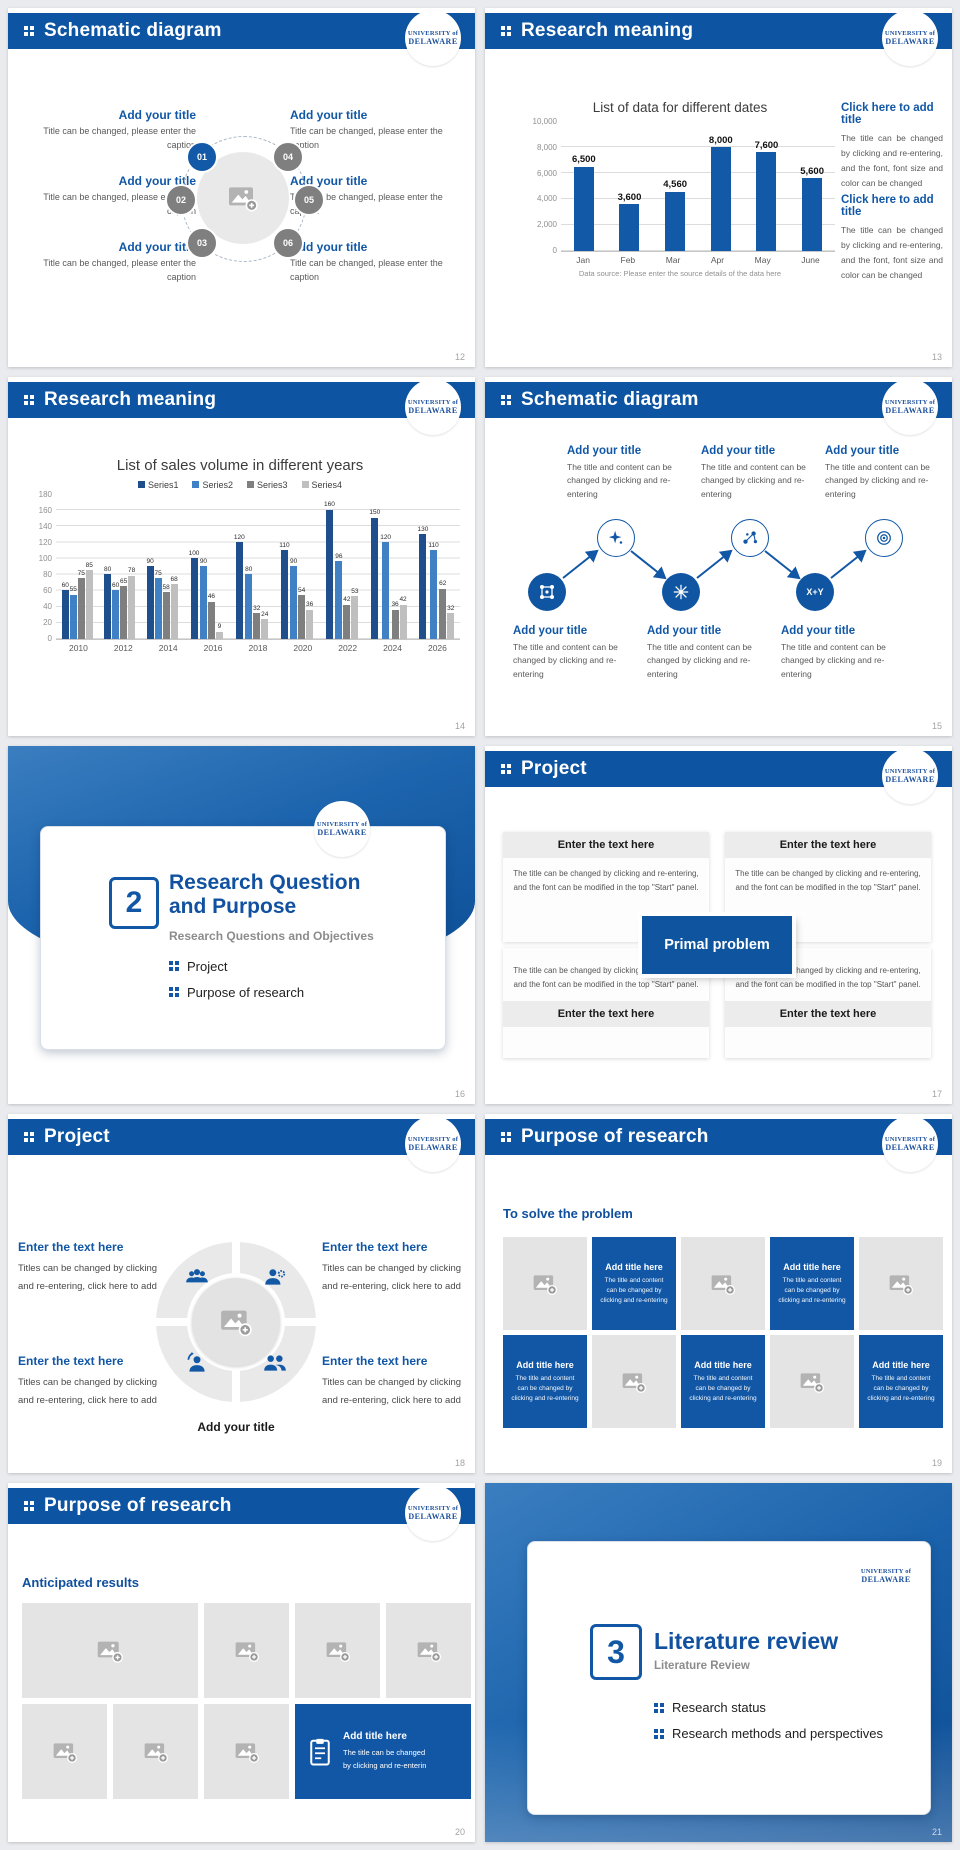  What do you see at coordinates (374, 574) in the screenshot?
I see `bar-column: 150` at bounding box center [374, 574].